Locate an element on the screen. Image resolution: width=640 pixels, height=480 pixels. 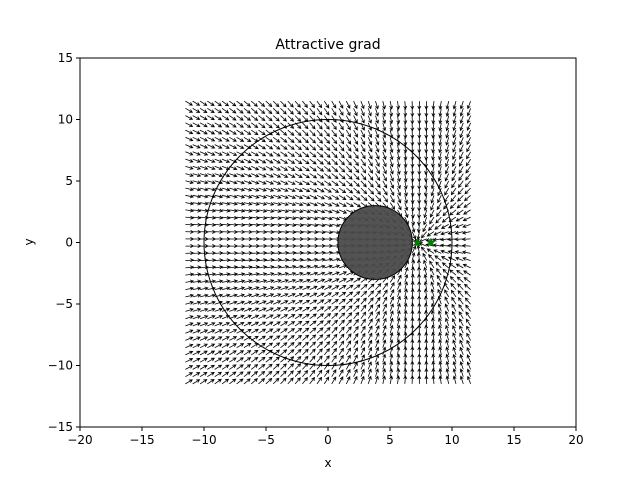
x-axis-label: x is located at coordinates (327, 463).